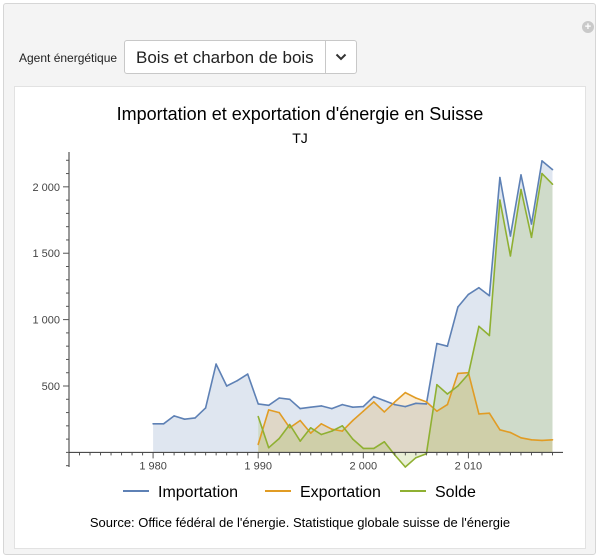 This screenshot has height=558, width=599. I want to click on energy-agent-select: Bois et charbon de bois, so click(240, 57).